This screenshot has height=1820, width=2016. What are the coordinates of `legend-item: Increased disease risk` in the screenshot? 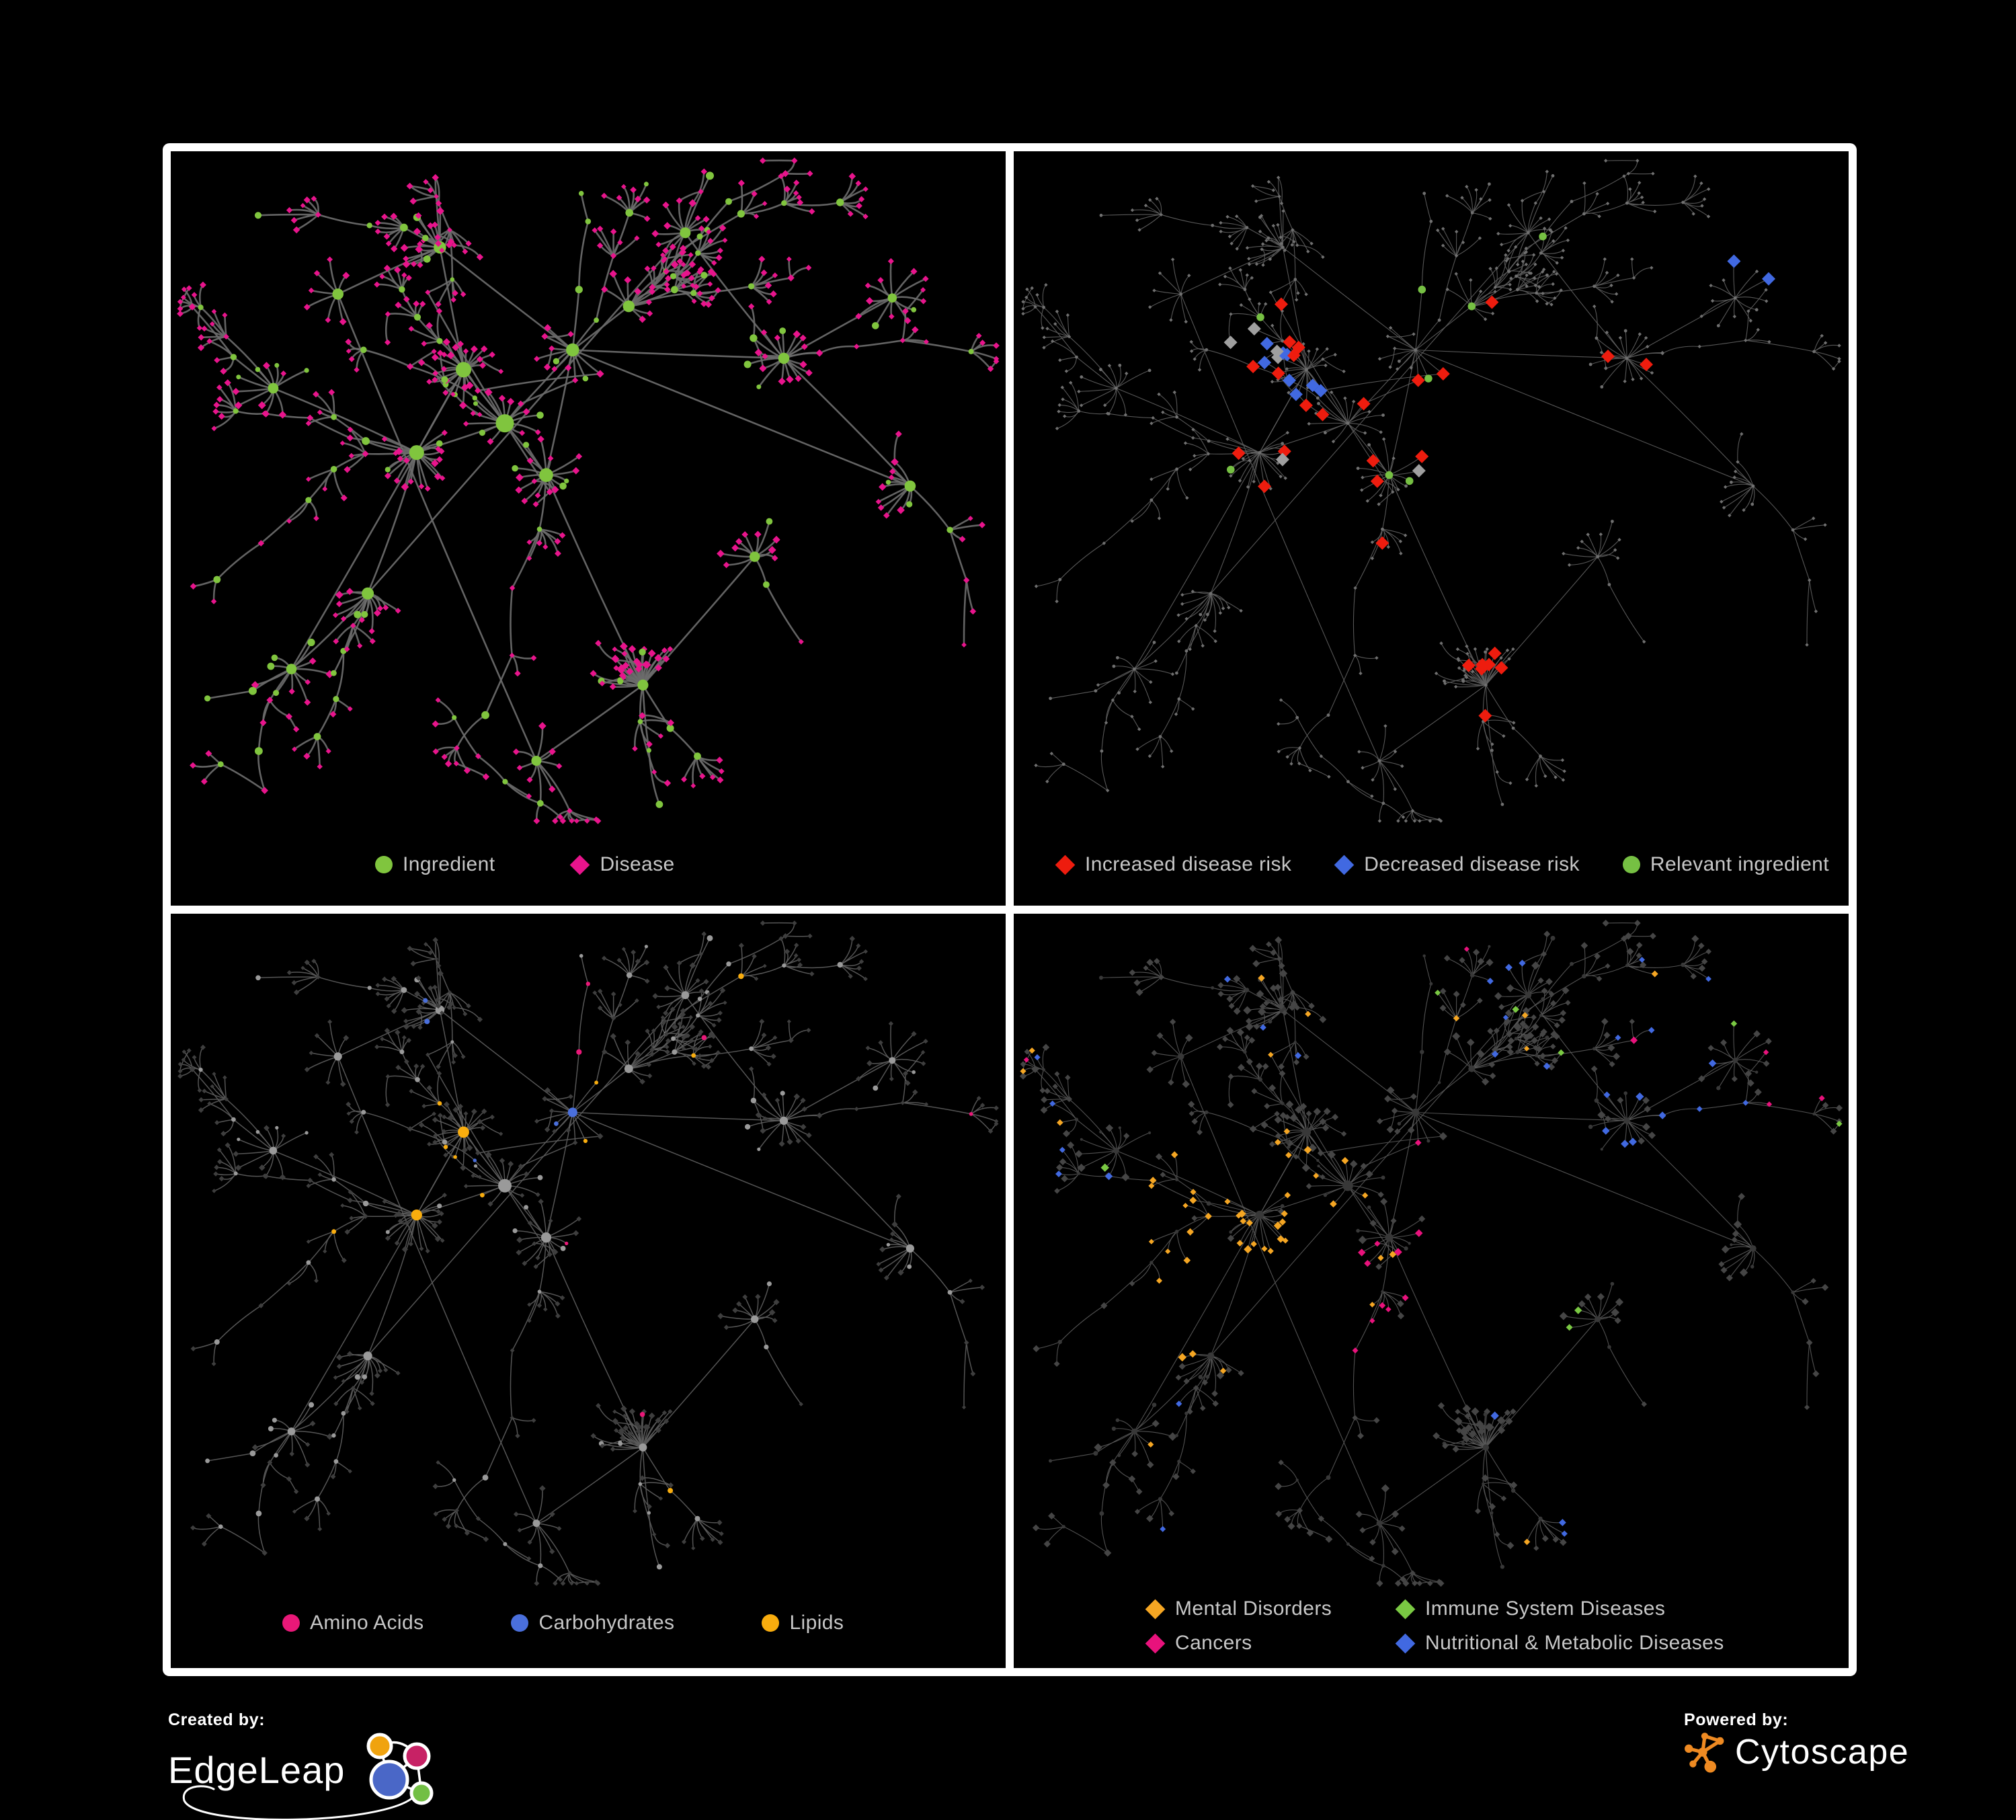 It's located at (1173, 864).